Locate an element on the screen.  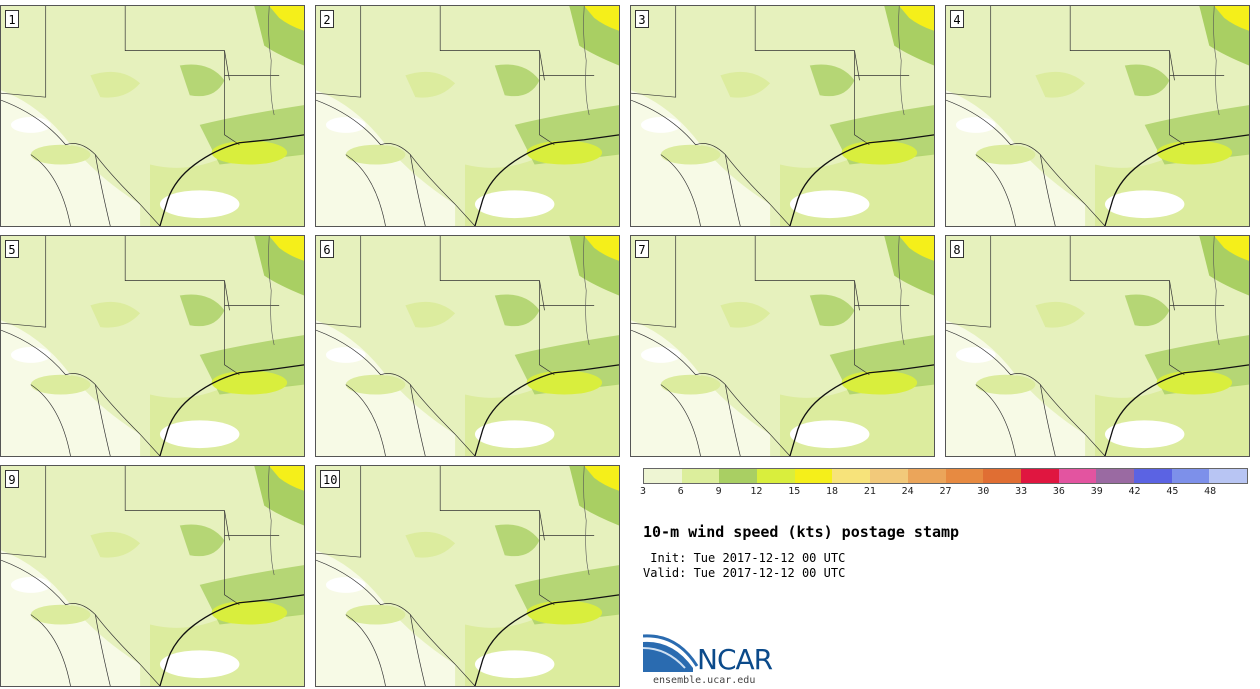
ensemble-member-panel: 4 is located at coordinates (1097, 116).